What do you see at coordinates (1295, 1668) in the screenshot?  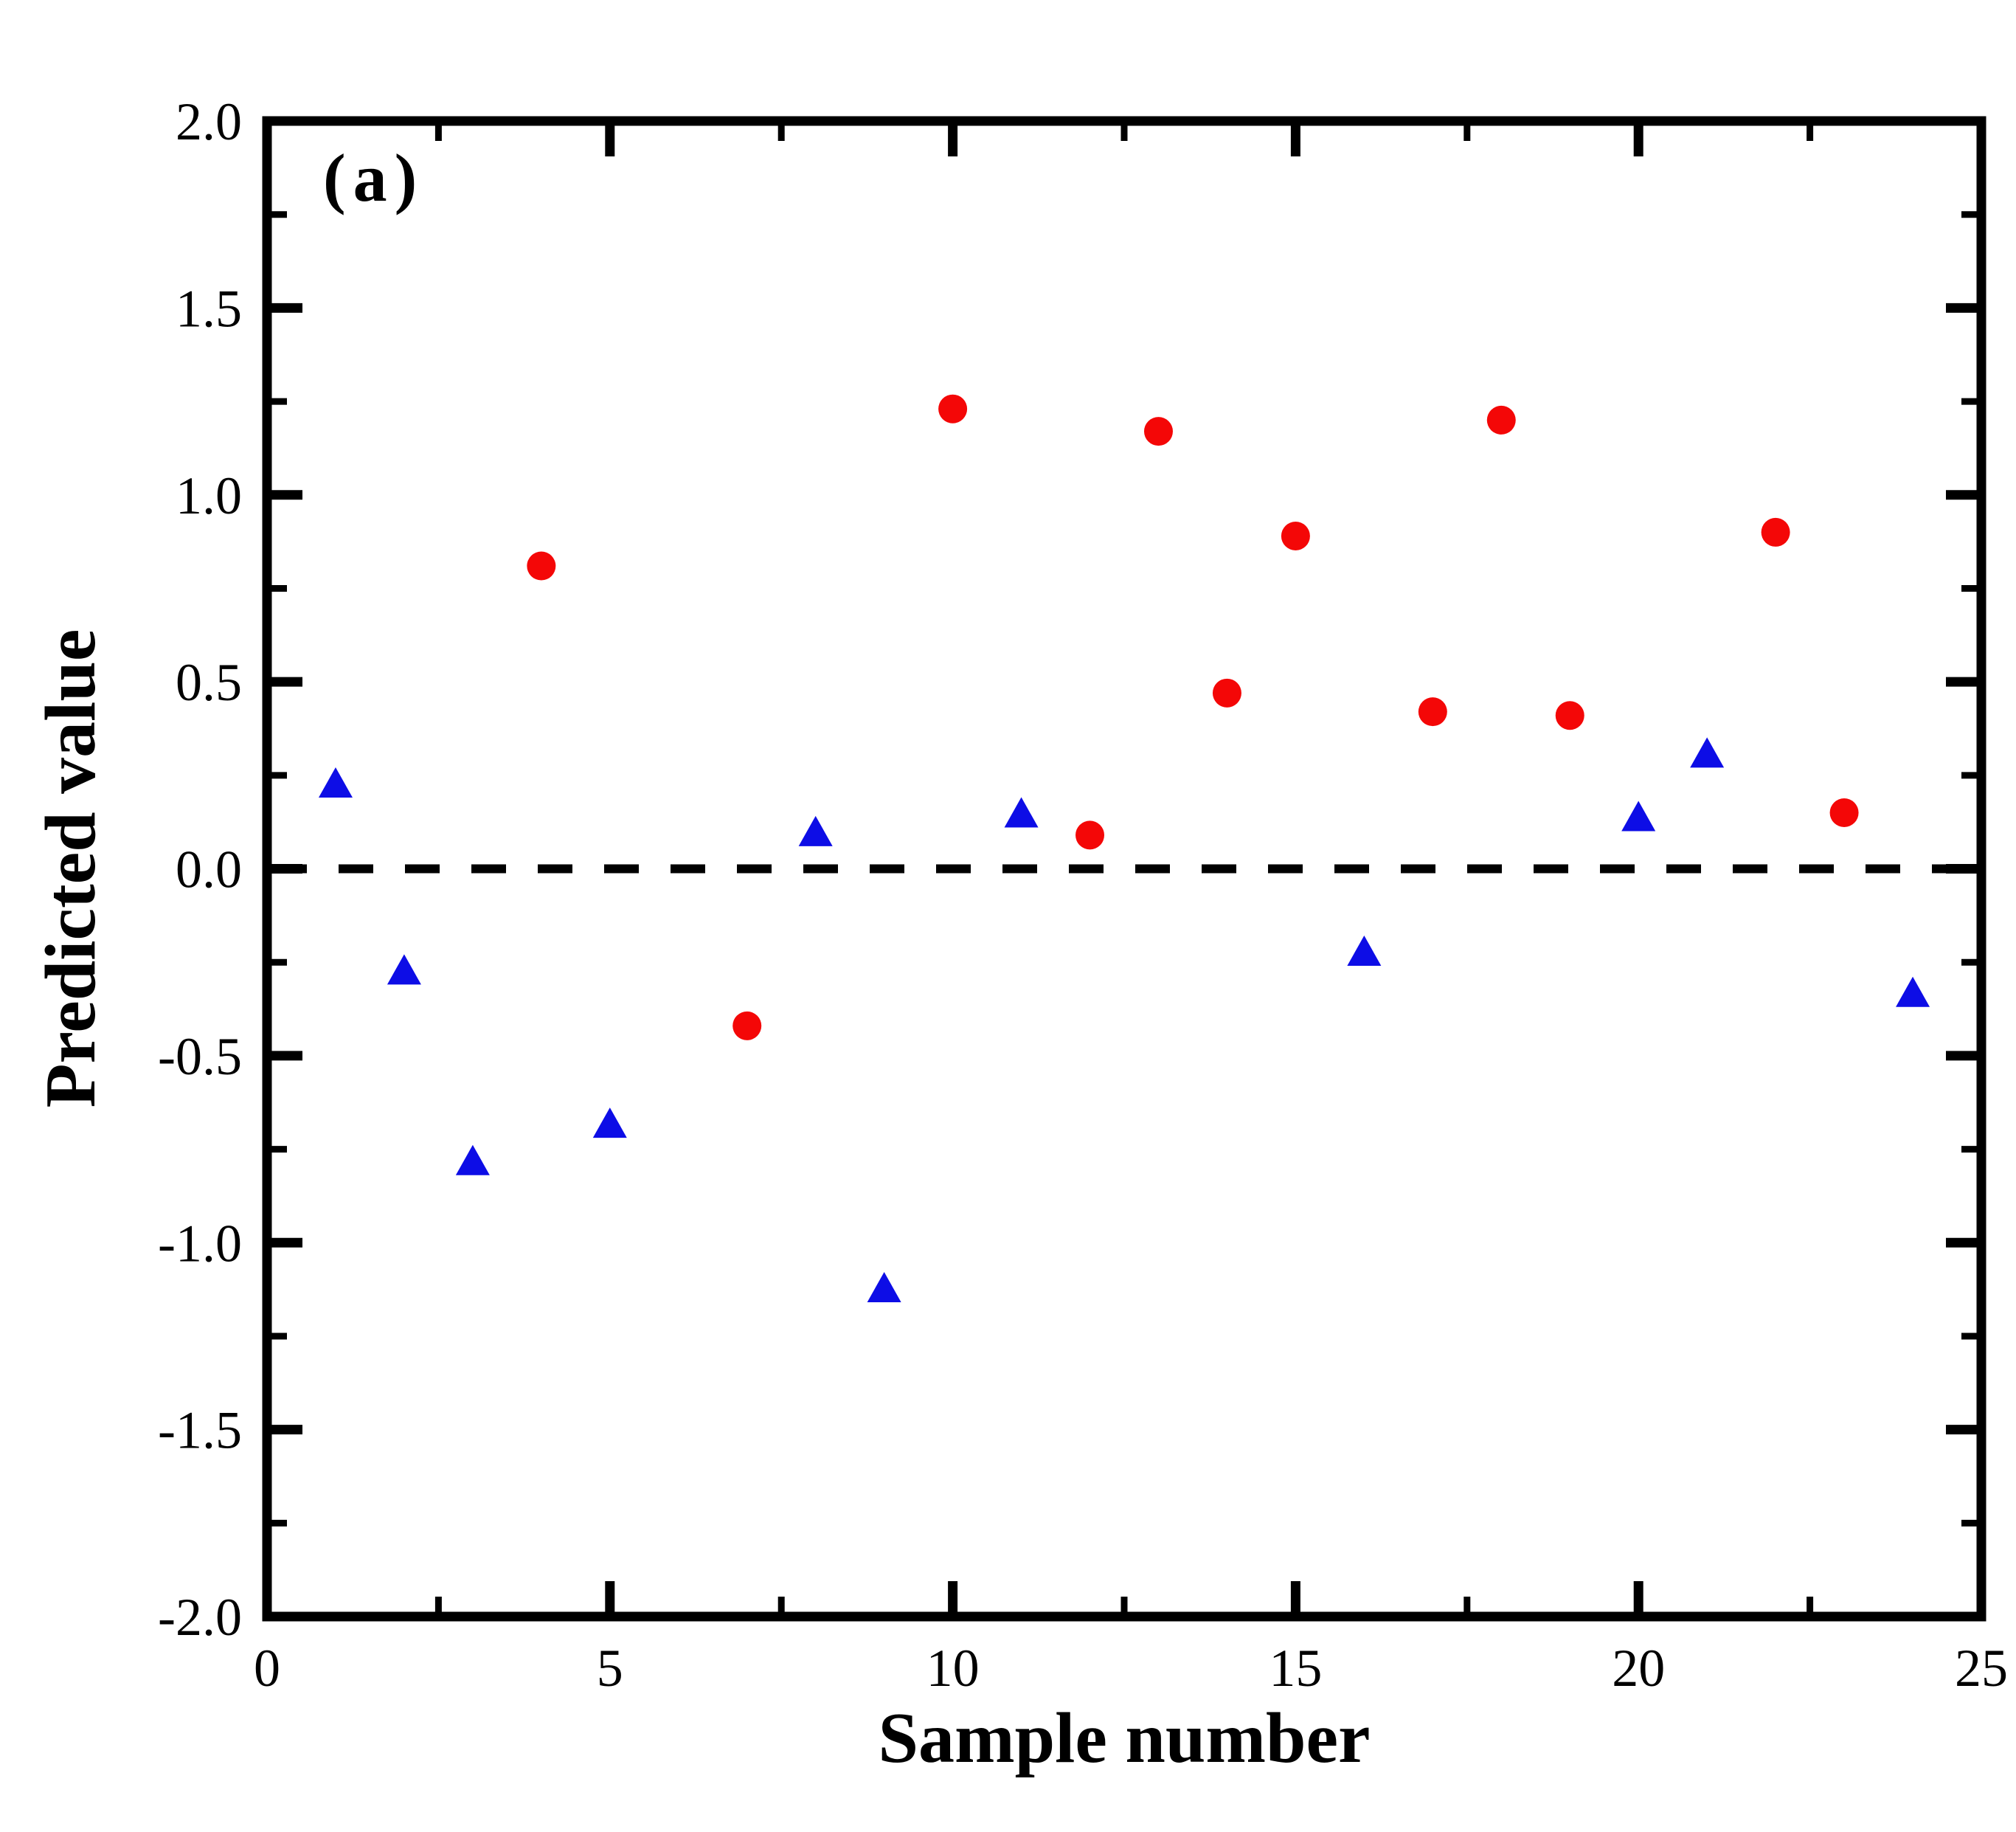 I see `x-tick-label: 15` at bounding box center [1295, 1668].